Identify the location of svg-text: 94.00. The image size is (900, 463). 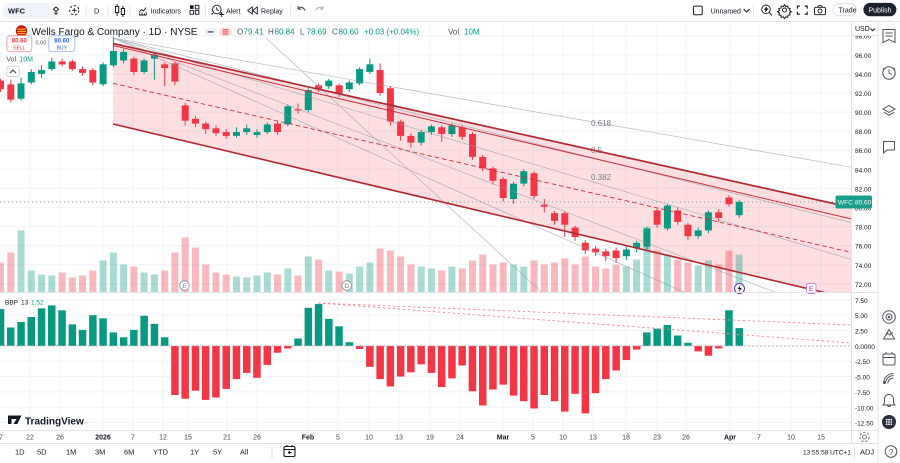
(863, 75).